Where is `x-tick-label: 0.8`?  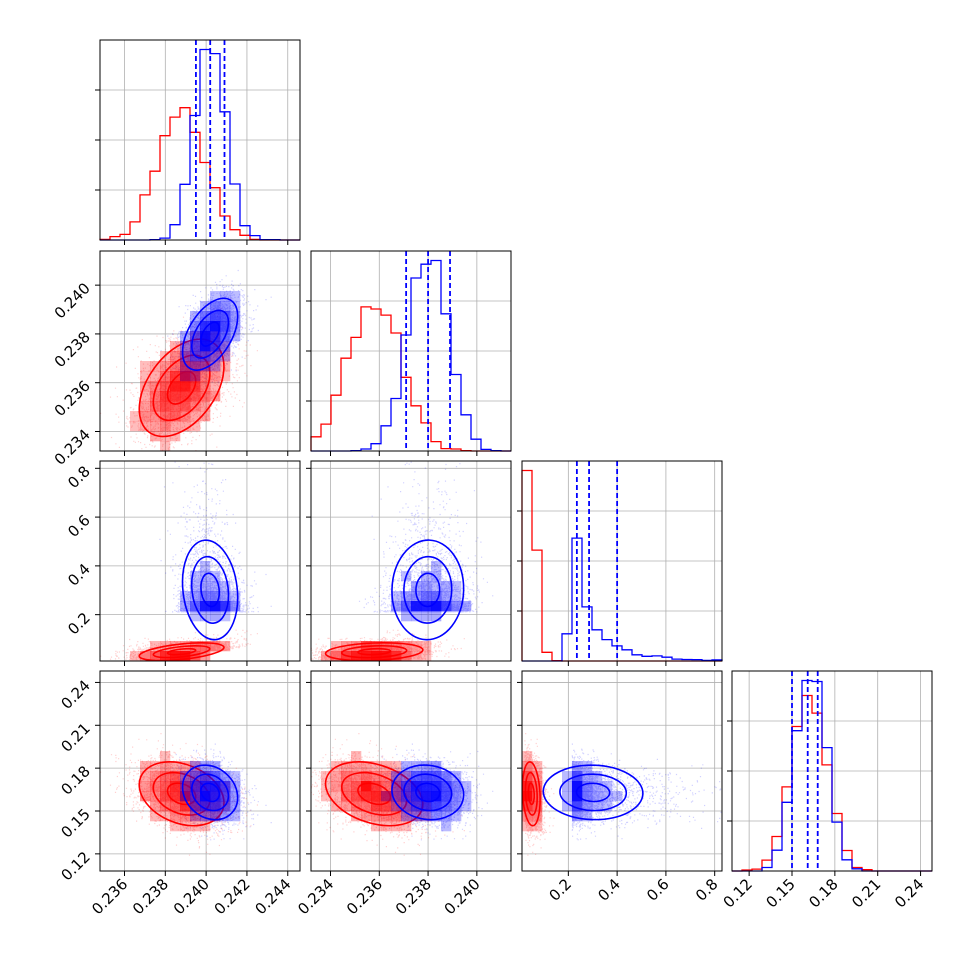
x-tick-label: 0.8 is located at coordinates (707, 890).